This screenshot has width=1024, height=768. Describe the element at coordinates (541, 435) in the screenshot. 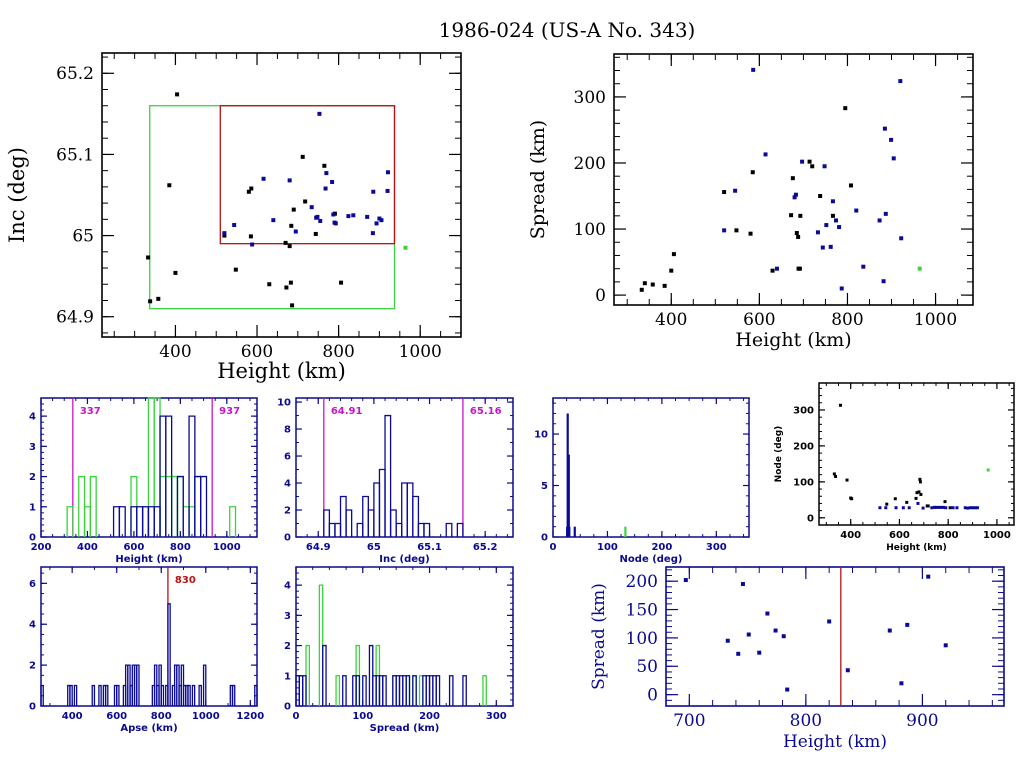

I see `y-tick-label: 10` at that location.